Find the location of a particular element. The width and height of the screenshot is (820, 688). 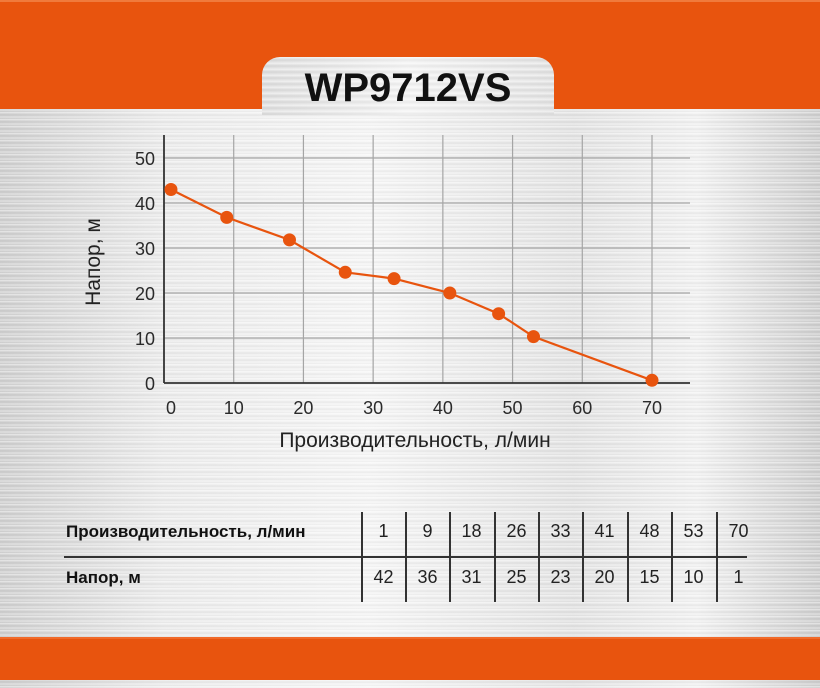

page-title: WP9712VS is located at coordinates (408, 87).